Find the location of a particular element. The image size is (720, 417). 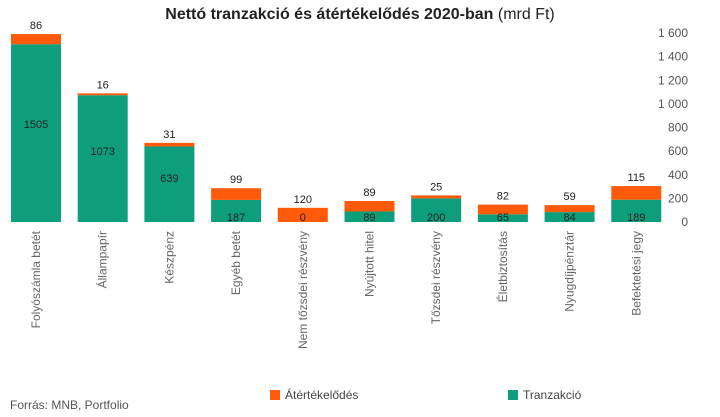

x-tick-label: Nyugdíjpénztár is located at coordinates (570, 271).